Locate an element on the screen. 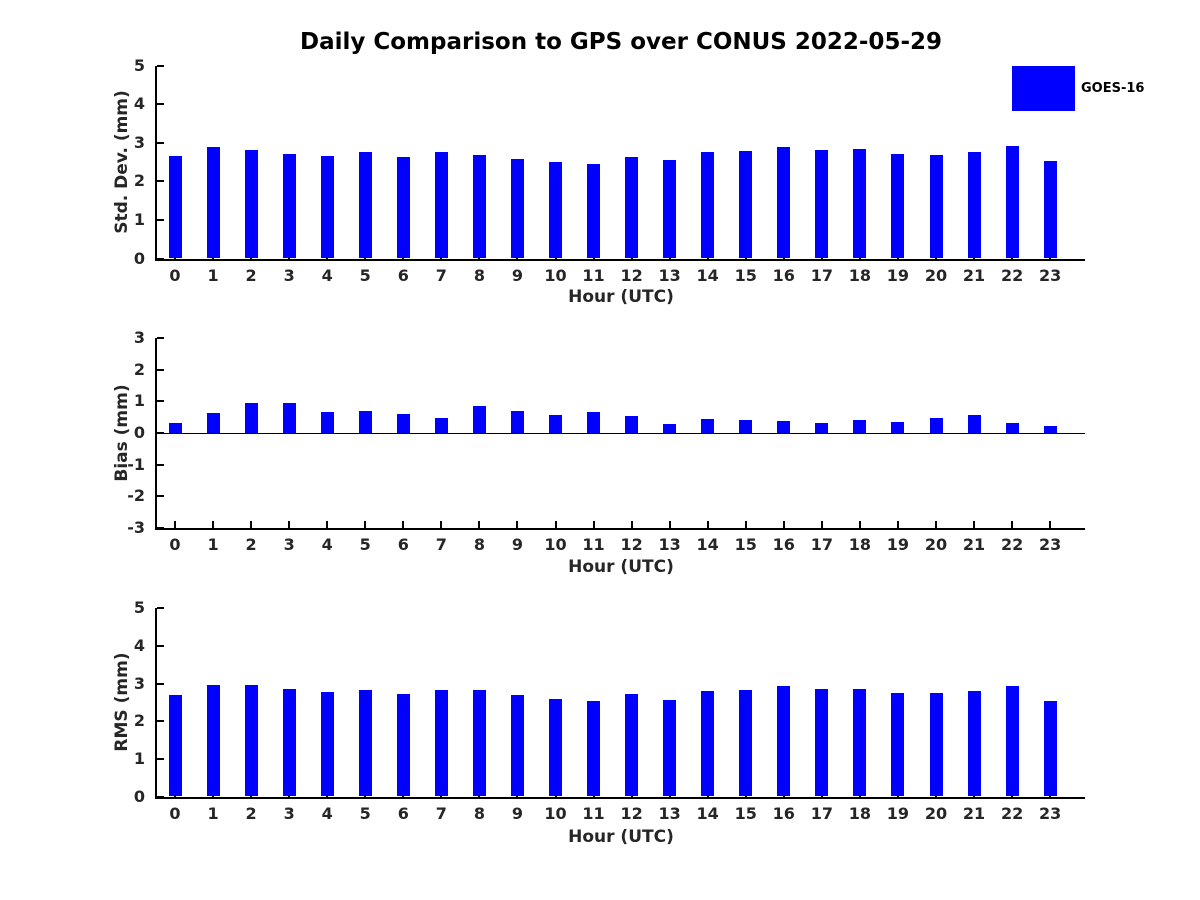 The height and width of the screenshot is (900, 1200). y-tick-label-std-dev: 2 is located at coordinates (139, 181).